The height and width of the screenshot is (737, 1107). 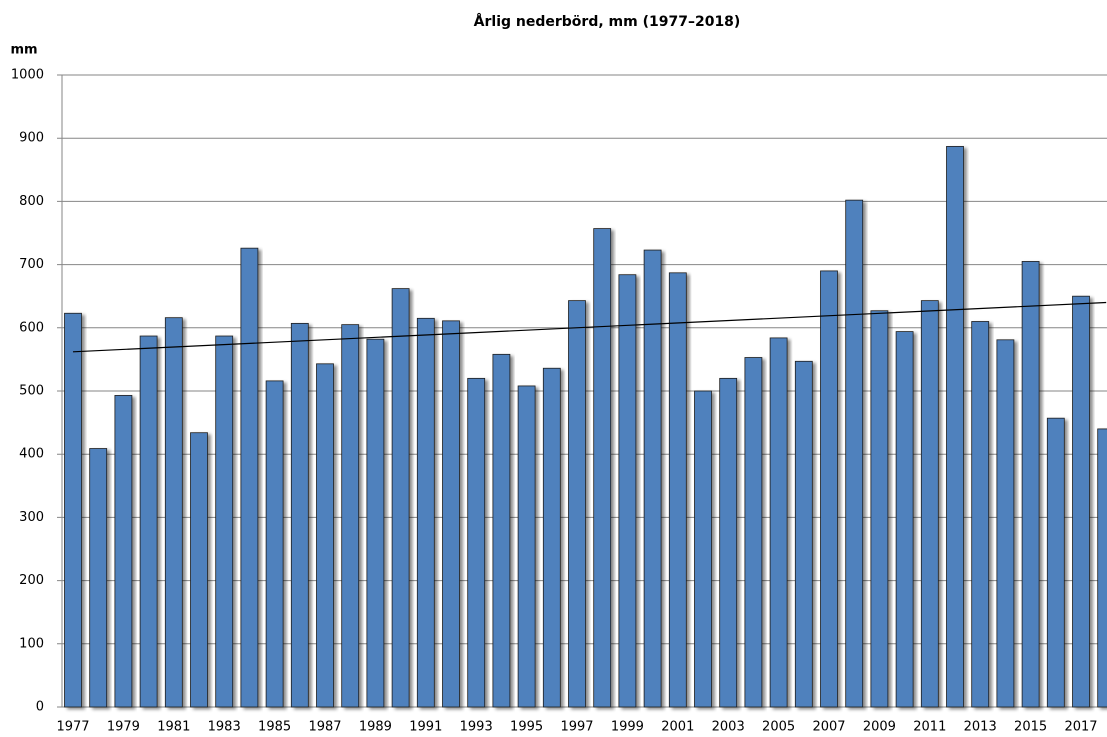 I want to click on x-tick-label: 2005, so click(x=778, y=727).